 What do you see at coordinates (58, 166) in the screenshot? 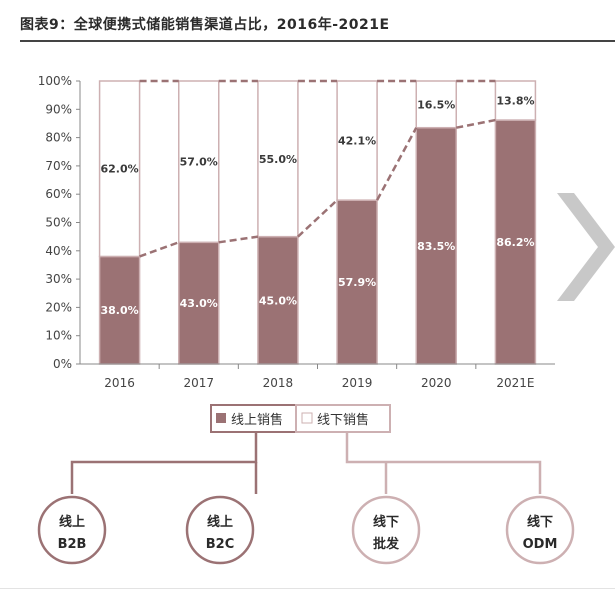
I see `y-tick-label: 70%` at bounding box center [58, 166].